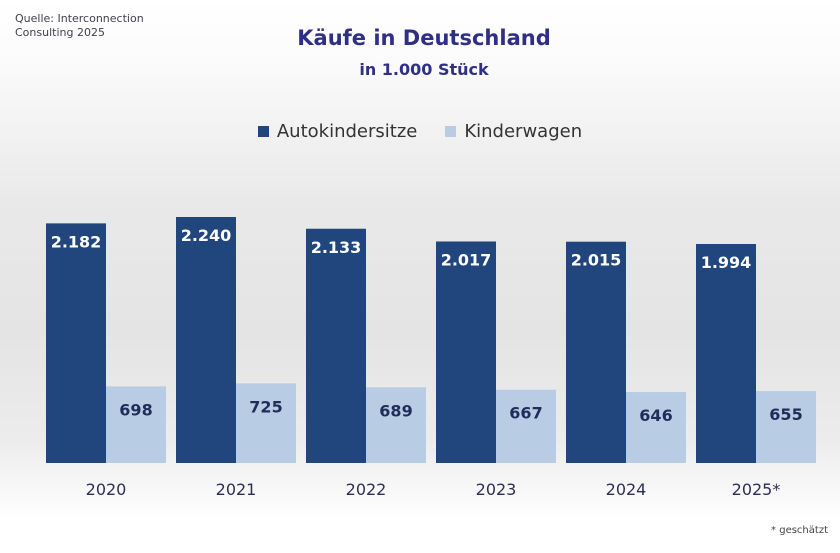  Describe the element at coordinates (424, 69) in the screenshot. I see `chart-subtitle: in 1.000 Stück` at that location.